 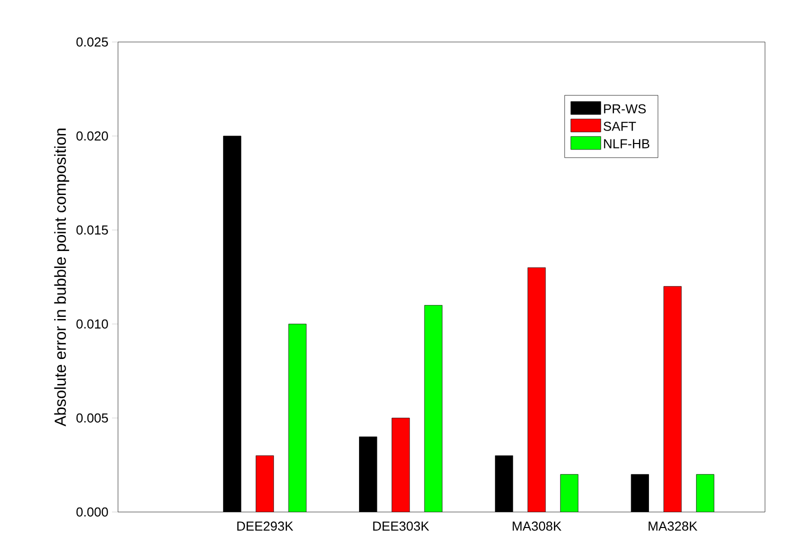 What do you see at coordinates (92, 42) in the screenshot?
I see `y-tick-label: 0.025` at bounding box center [92, 42].